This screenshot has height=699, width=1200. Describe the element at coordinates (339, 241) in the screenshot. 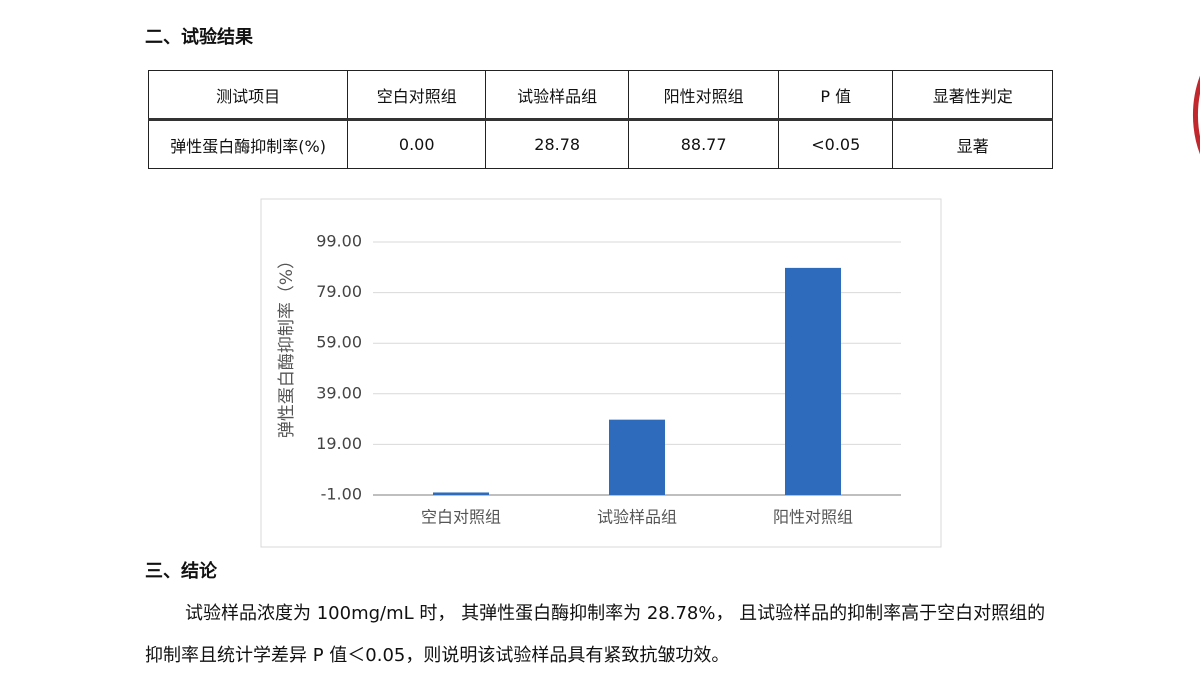

I see `y-tick-label: 99.00` at that location.